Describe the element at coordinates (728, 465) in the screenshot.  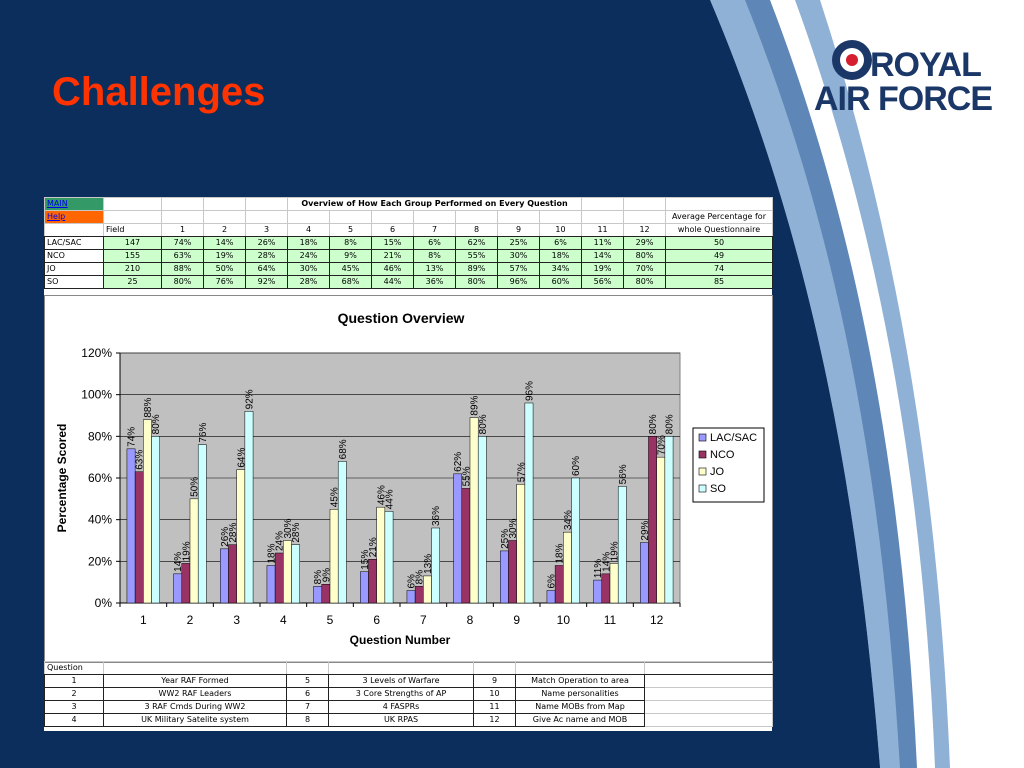
I see `legend: LAC/SAC NCO JO SO` at that location.